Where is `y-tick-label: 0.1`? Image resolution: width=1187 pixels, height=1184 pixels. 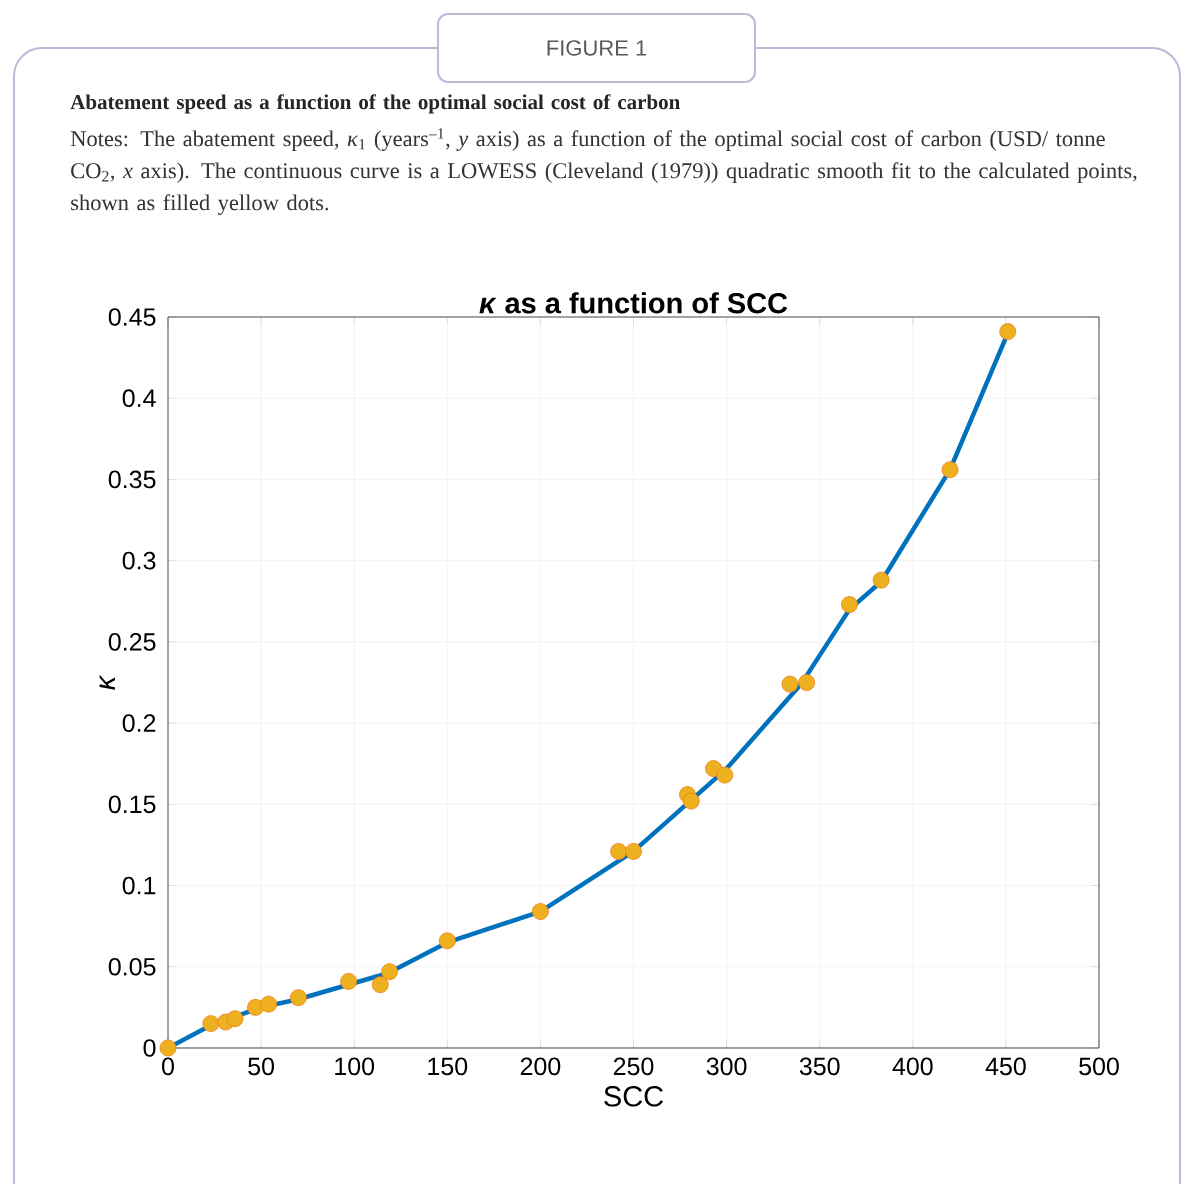 y-tick-label: 0.1 is located at coordinates (139, 885).